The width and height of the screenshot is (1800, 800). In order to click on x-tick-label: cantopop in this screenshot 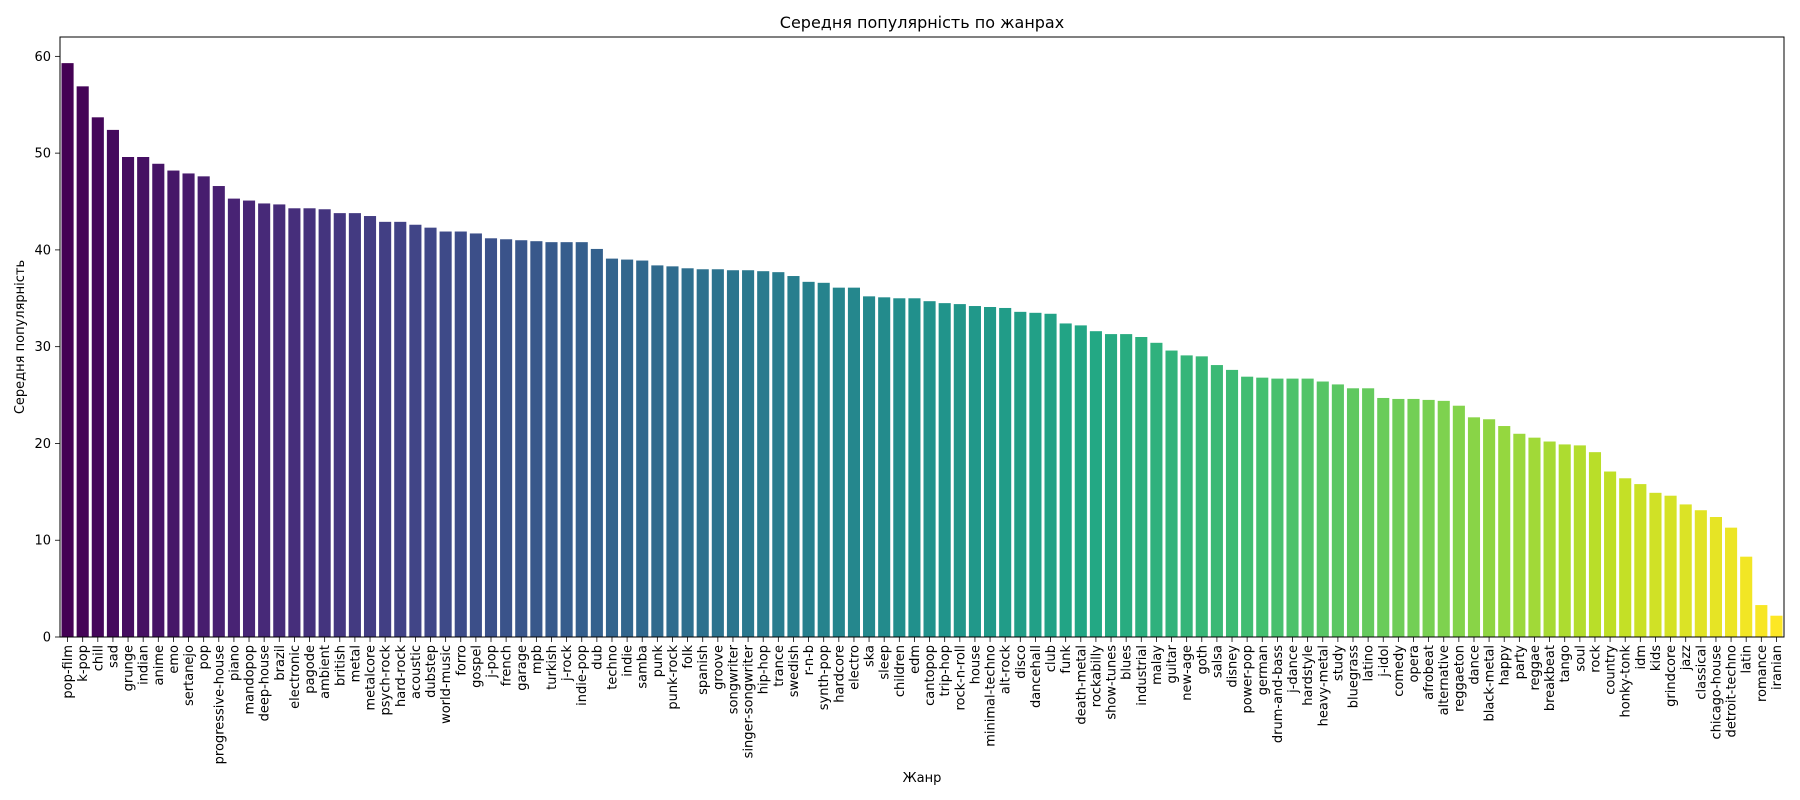, I will do `click(930, 675)`.